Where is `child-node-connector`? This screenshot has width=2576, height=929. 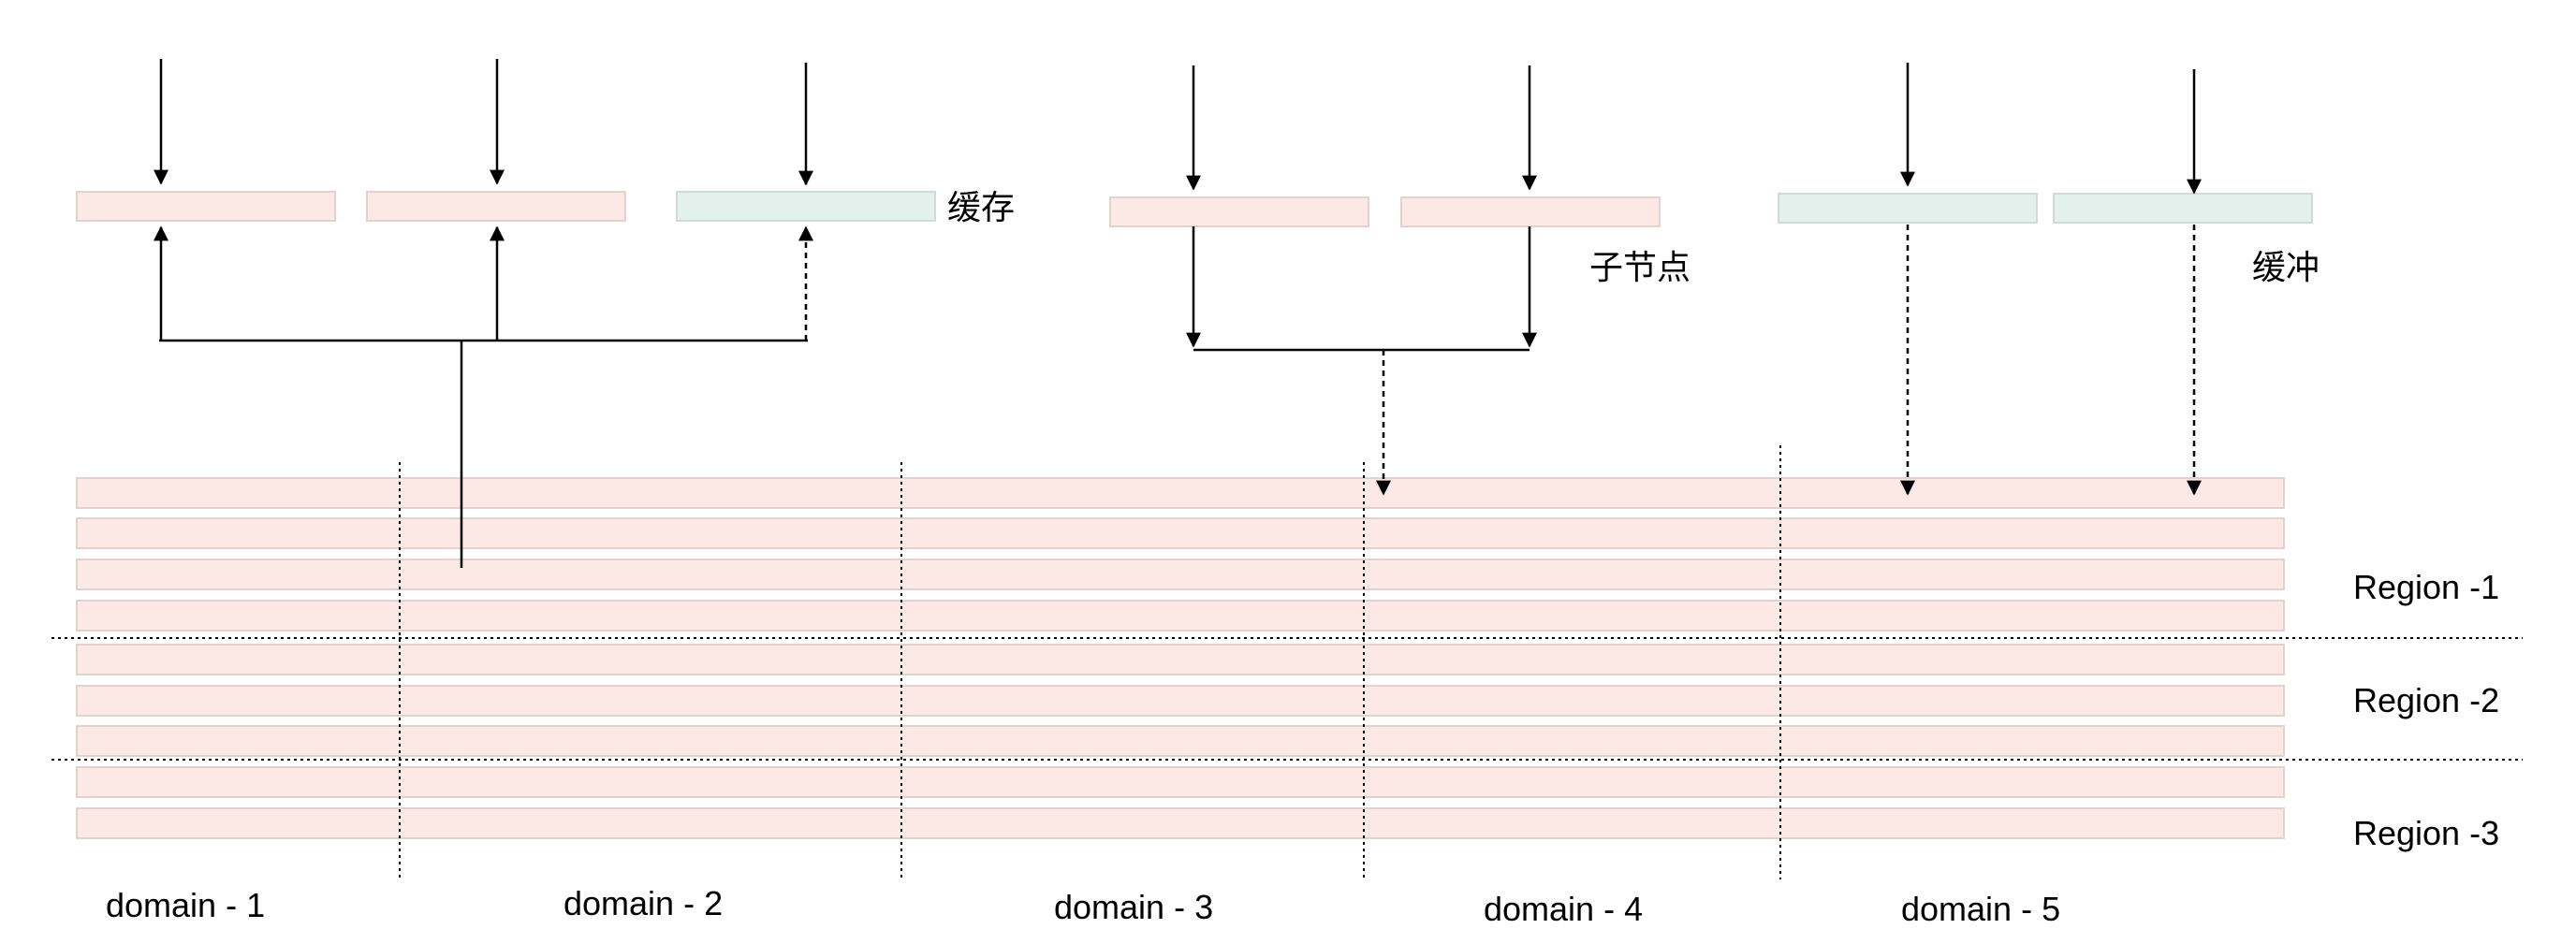
child-node-connector is located at coordinates (1361, 361).